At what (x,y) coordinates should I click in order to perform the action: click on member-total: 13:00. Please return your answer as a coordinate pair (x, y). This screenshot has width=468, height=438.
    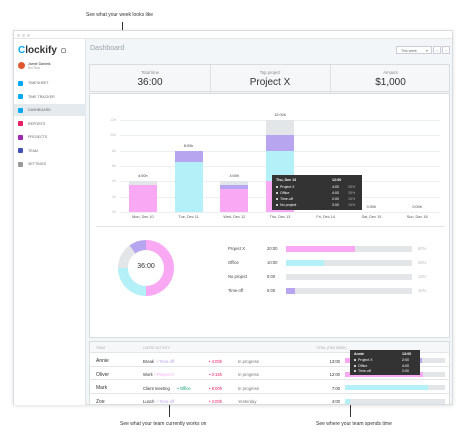
    Looking at the image, I should click on (334, 361).